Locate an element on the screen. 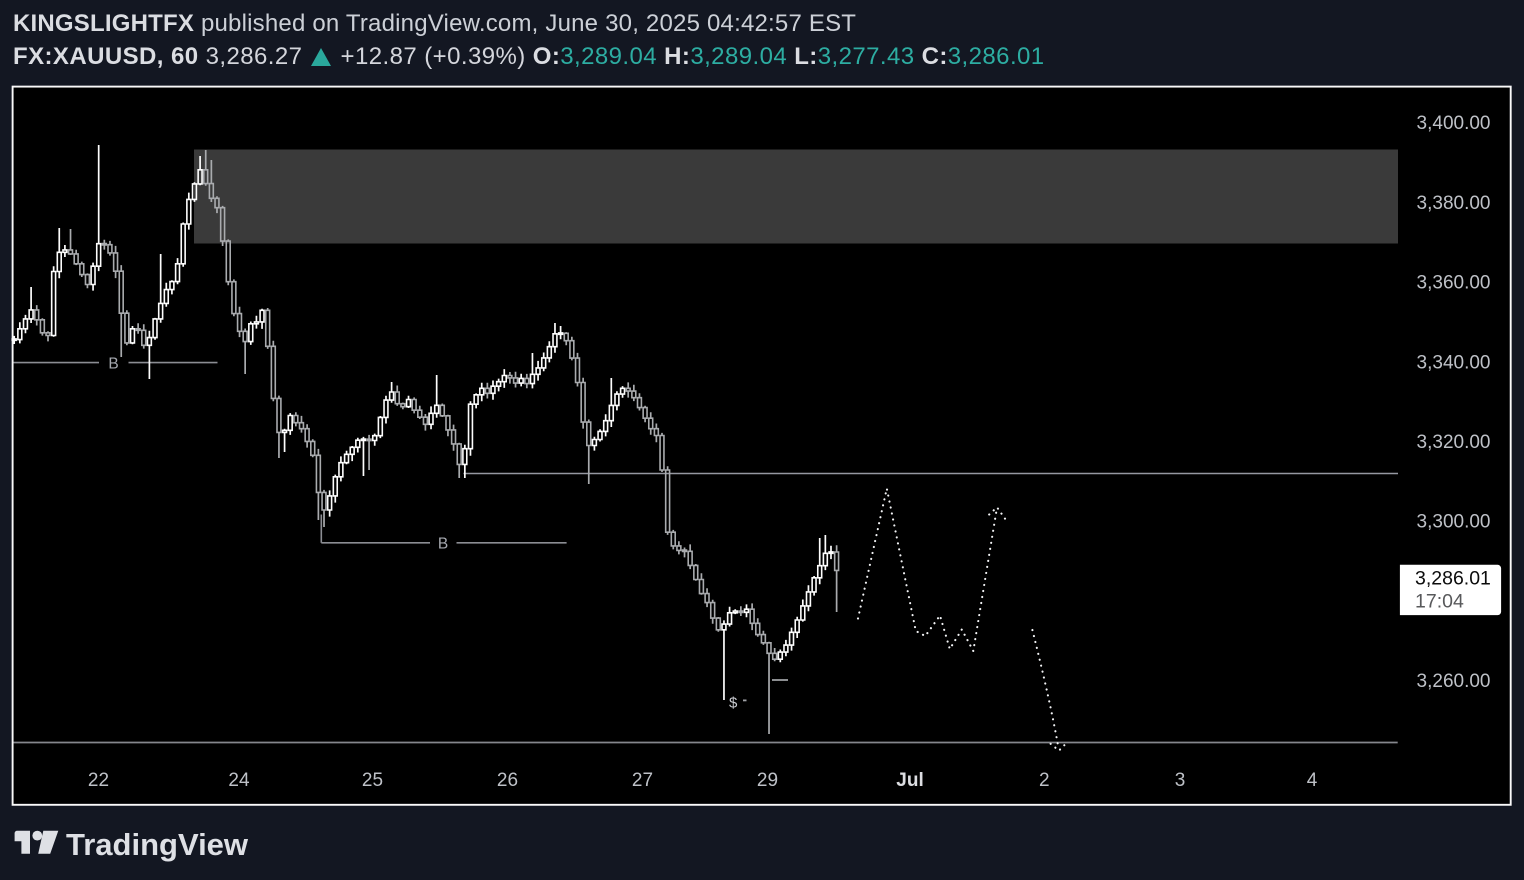 Image resolution: width=1524 pixels, height=880 pixels. svg-text: 27 is located at coordinates (642, 780).